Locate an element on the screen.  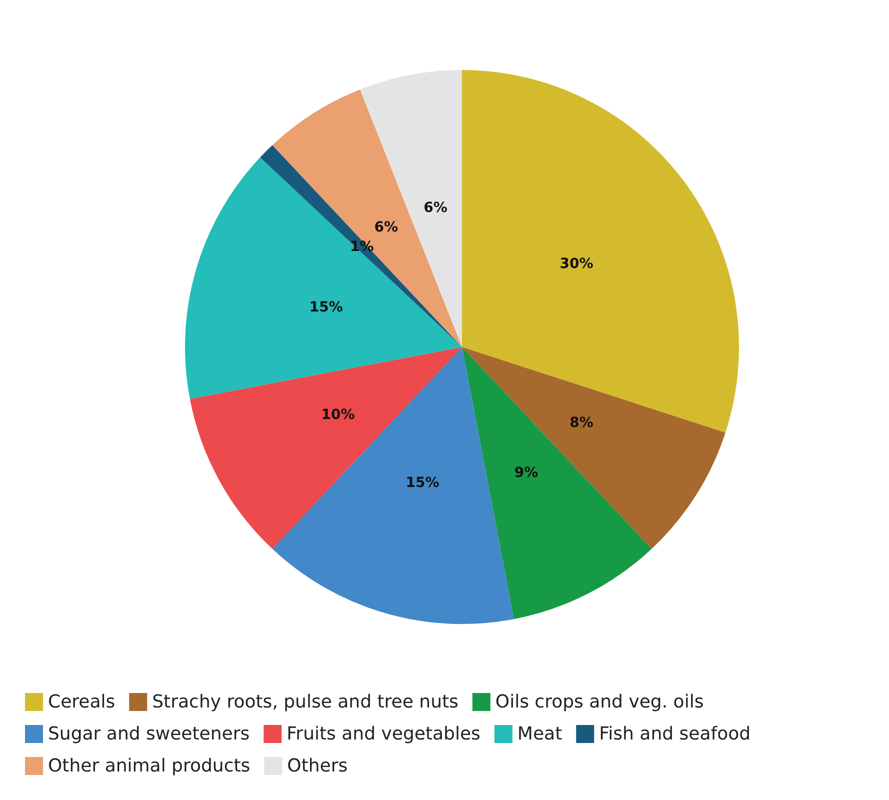
legend-label: Cereals is located at coordinates (82, 702).